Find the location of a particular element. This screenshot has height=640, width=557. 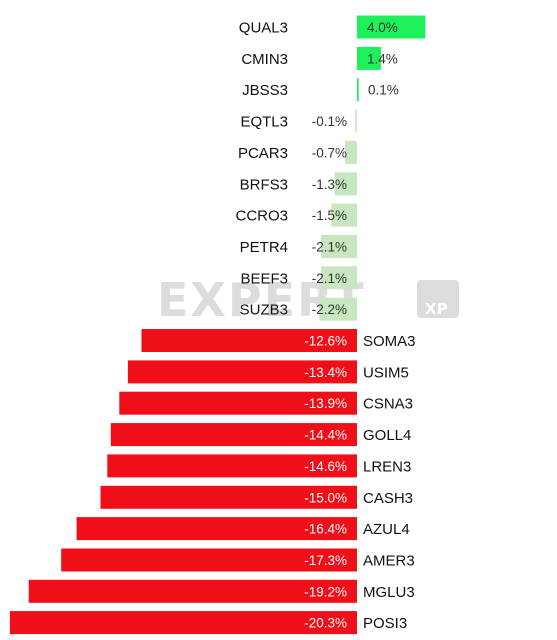

bar-eqtl3 is located at coordinates (356, 121).